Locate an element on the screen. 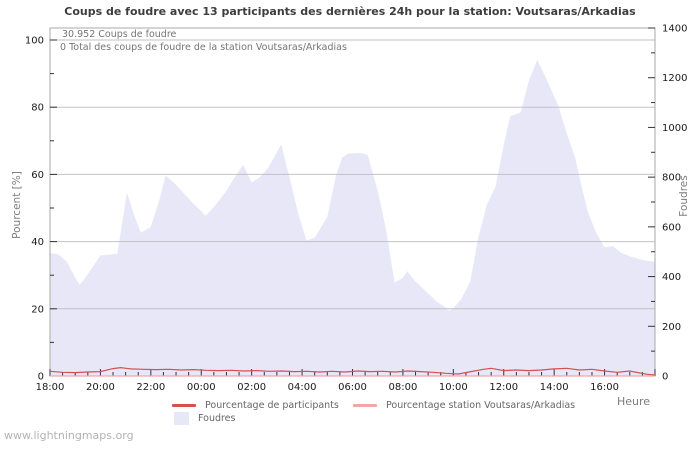 The width and height of the screenshot is (700, 450). legend-item-station: Pourcentage station Voutsaras/Arkadias is located at coordinates (464, 405).